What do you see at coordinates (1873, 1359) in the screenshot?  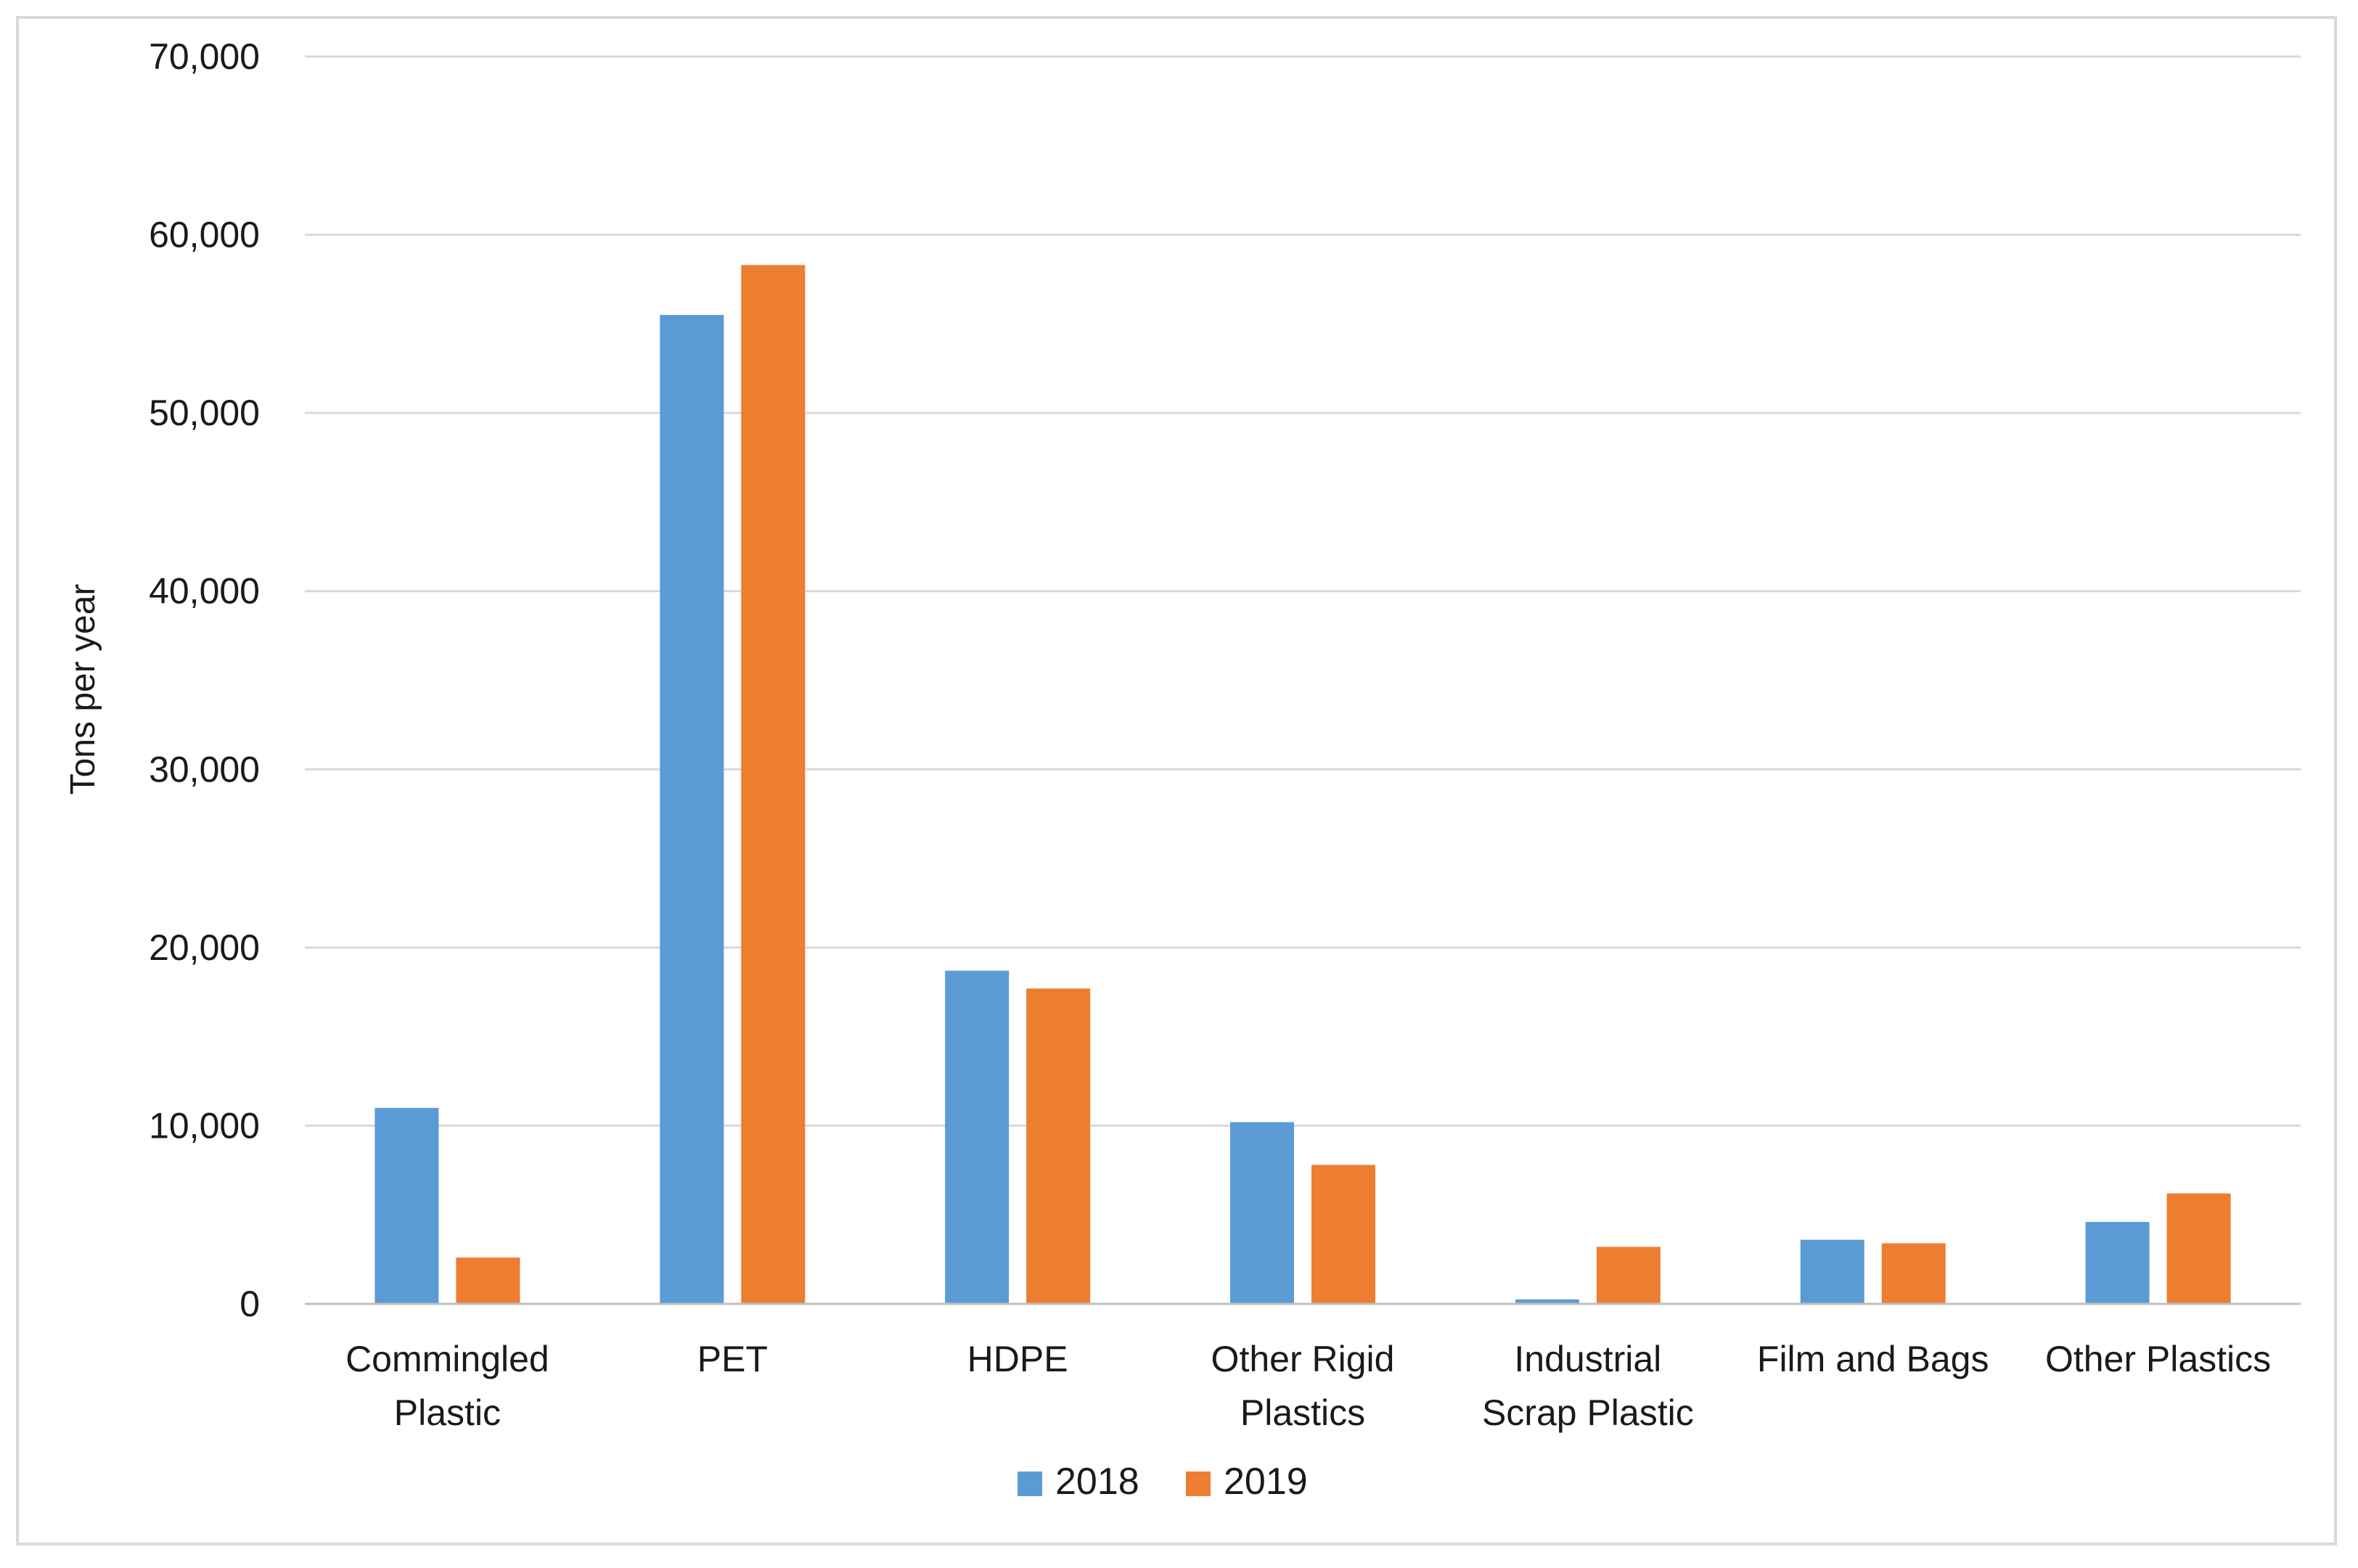 I see `x-category-label: Film and Bags` at bounding box center [1873, 1359].